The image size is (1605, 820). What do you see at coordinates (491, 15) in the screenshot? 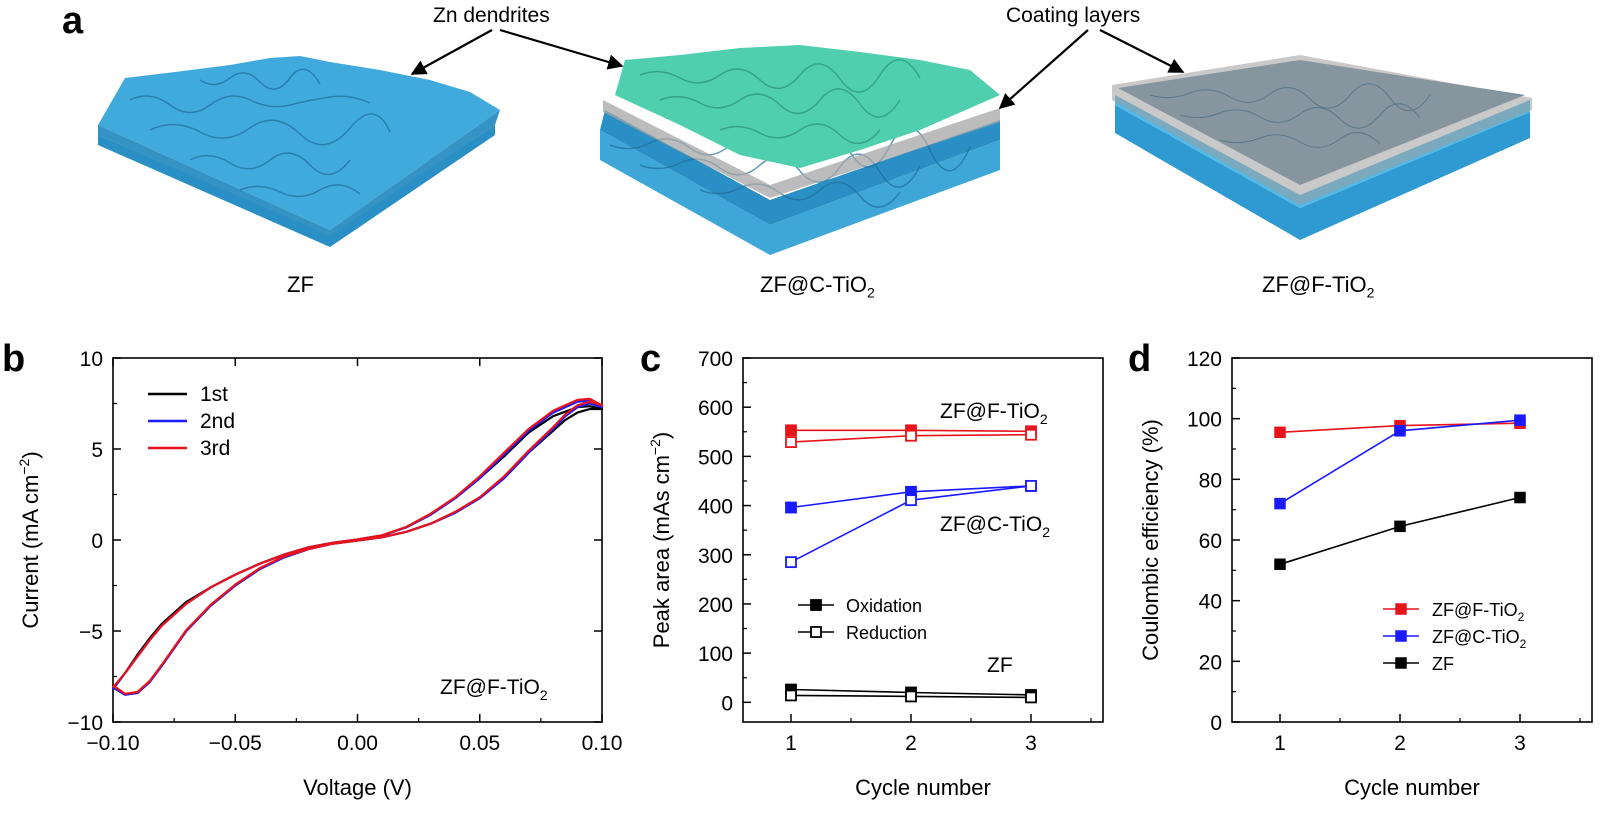
I see `zn-dendrites-callout: Zn dendrites` at bounding box center [491, 15].